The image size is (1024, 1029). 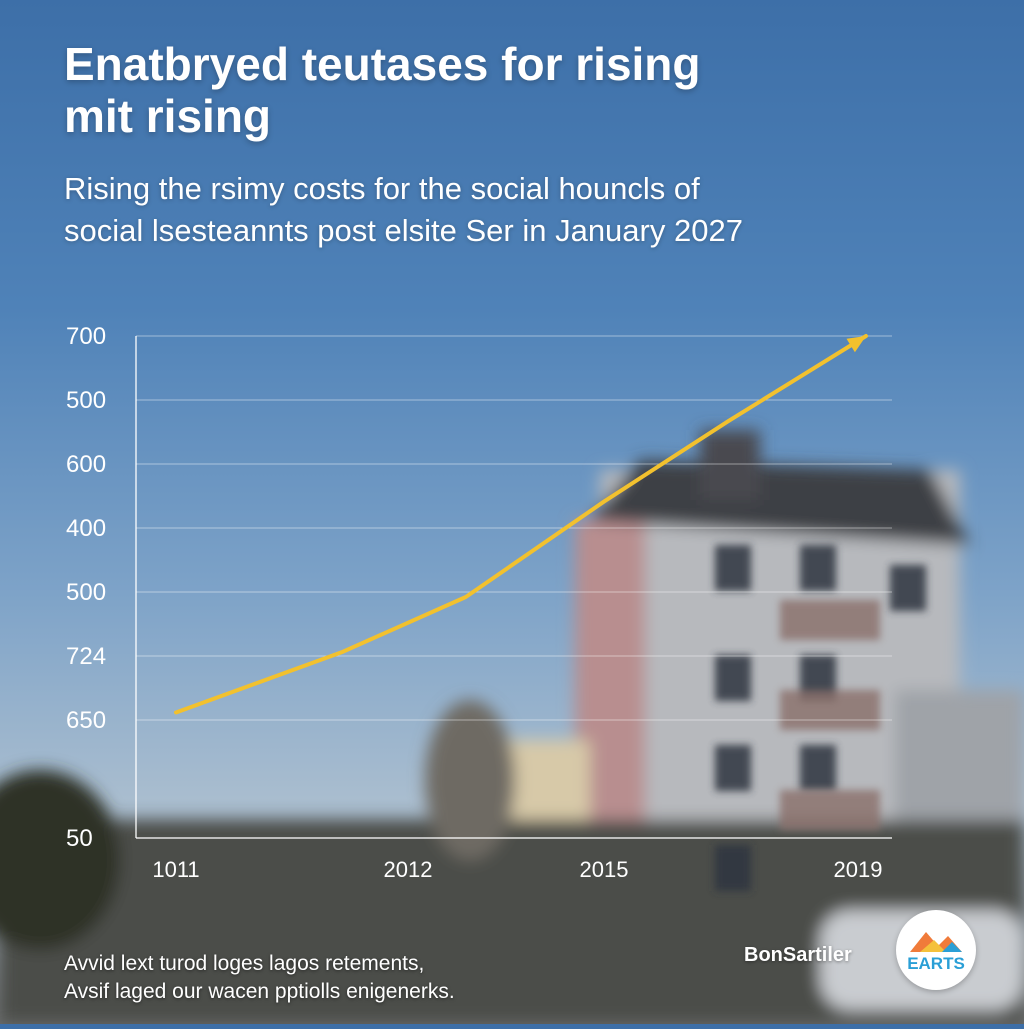 What do you see at coordinates (936, 963) in the screenshot?
I see `brand-badge-text: EARTS` at bounding box center [936, 963].